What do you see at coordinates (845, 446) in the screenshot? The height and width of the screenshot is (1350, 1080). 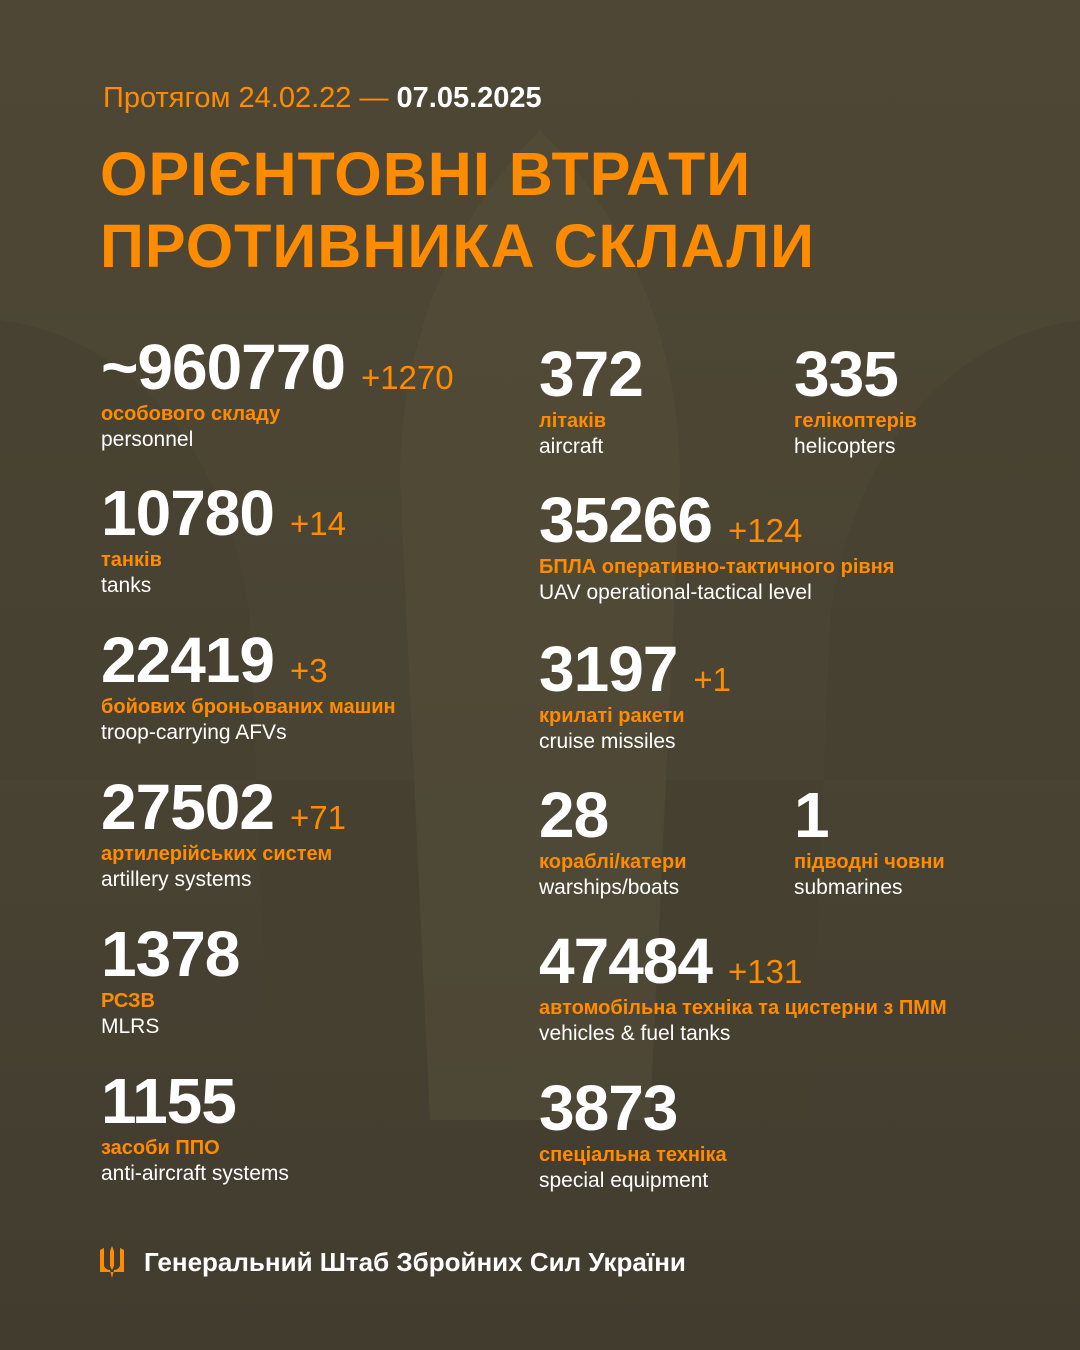 I see `stat-label-en: helicopters` at bounding box center [845, 446].